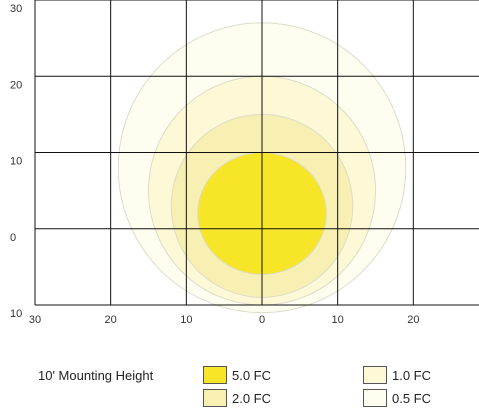  I want to click on legend-item-1fc: 1.0 FC, so click(397, 375).